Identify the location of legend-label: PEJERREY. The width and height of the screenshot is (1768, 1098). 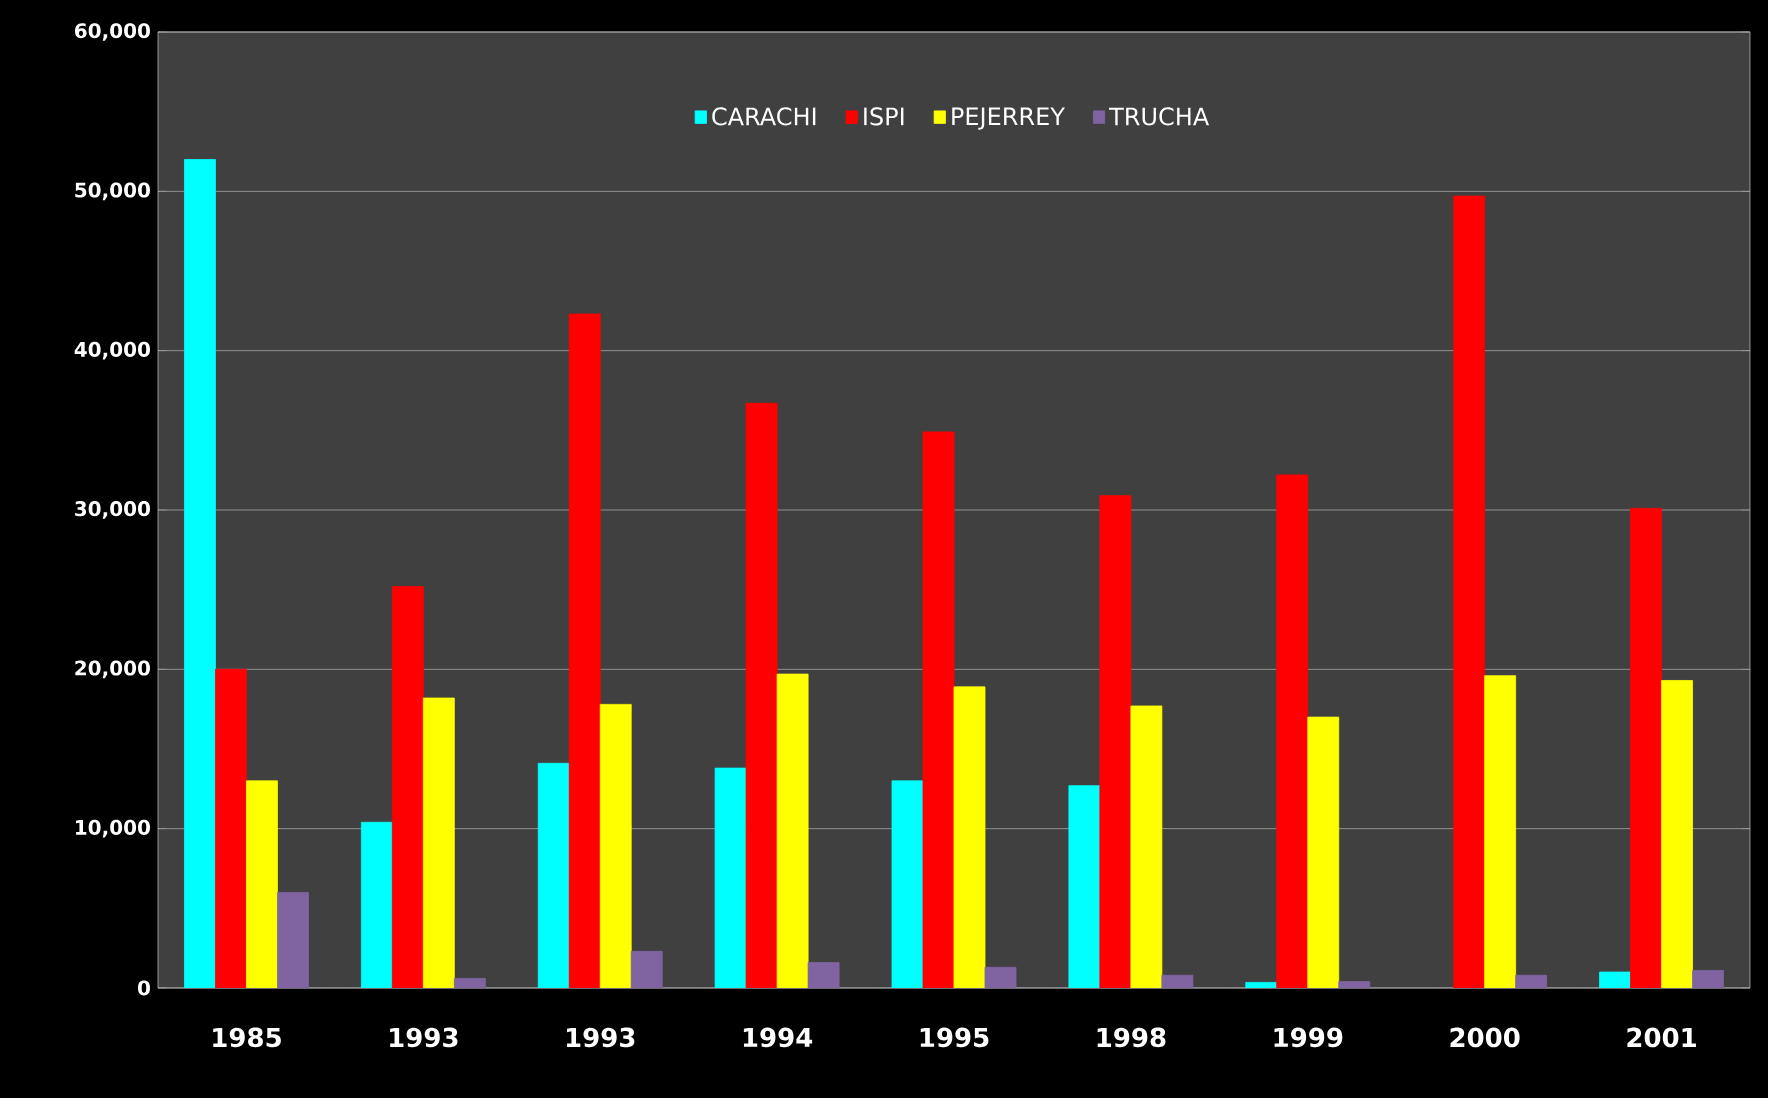
(1009, 118).